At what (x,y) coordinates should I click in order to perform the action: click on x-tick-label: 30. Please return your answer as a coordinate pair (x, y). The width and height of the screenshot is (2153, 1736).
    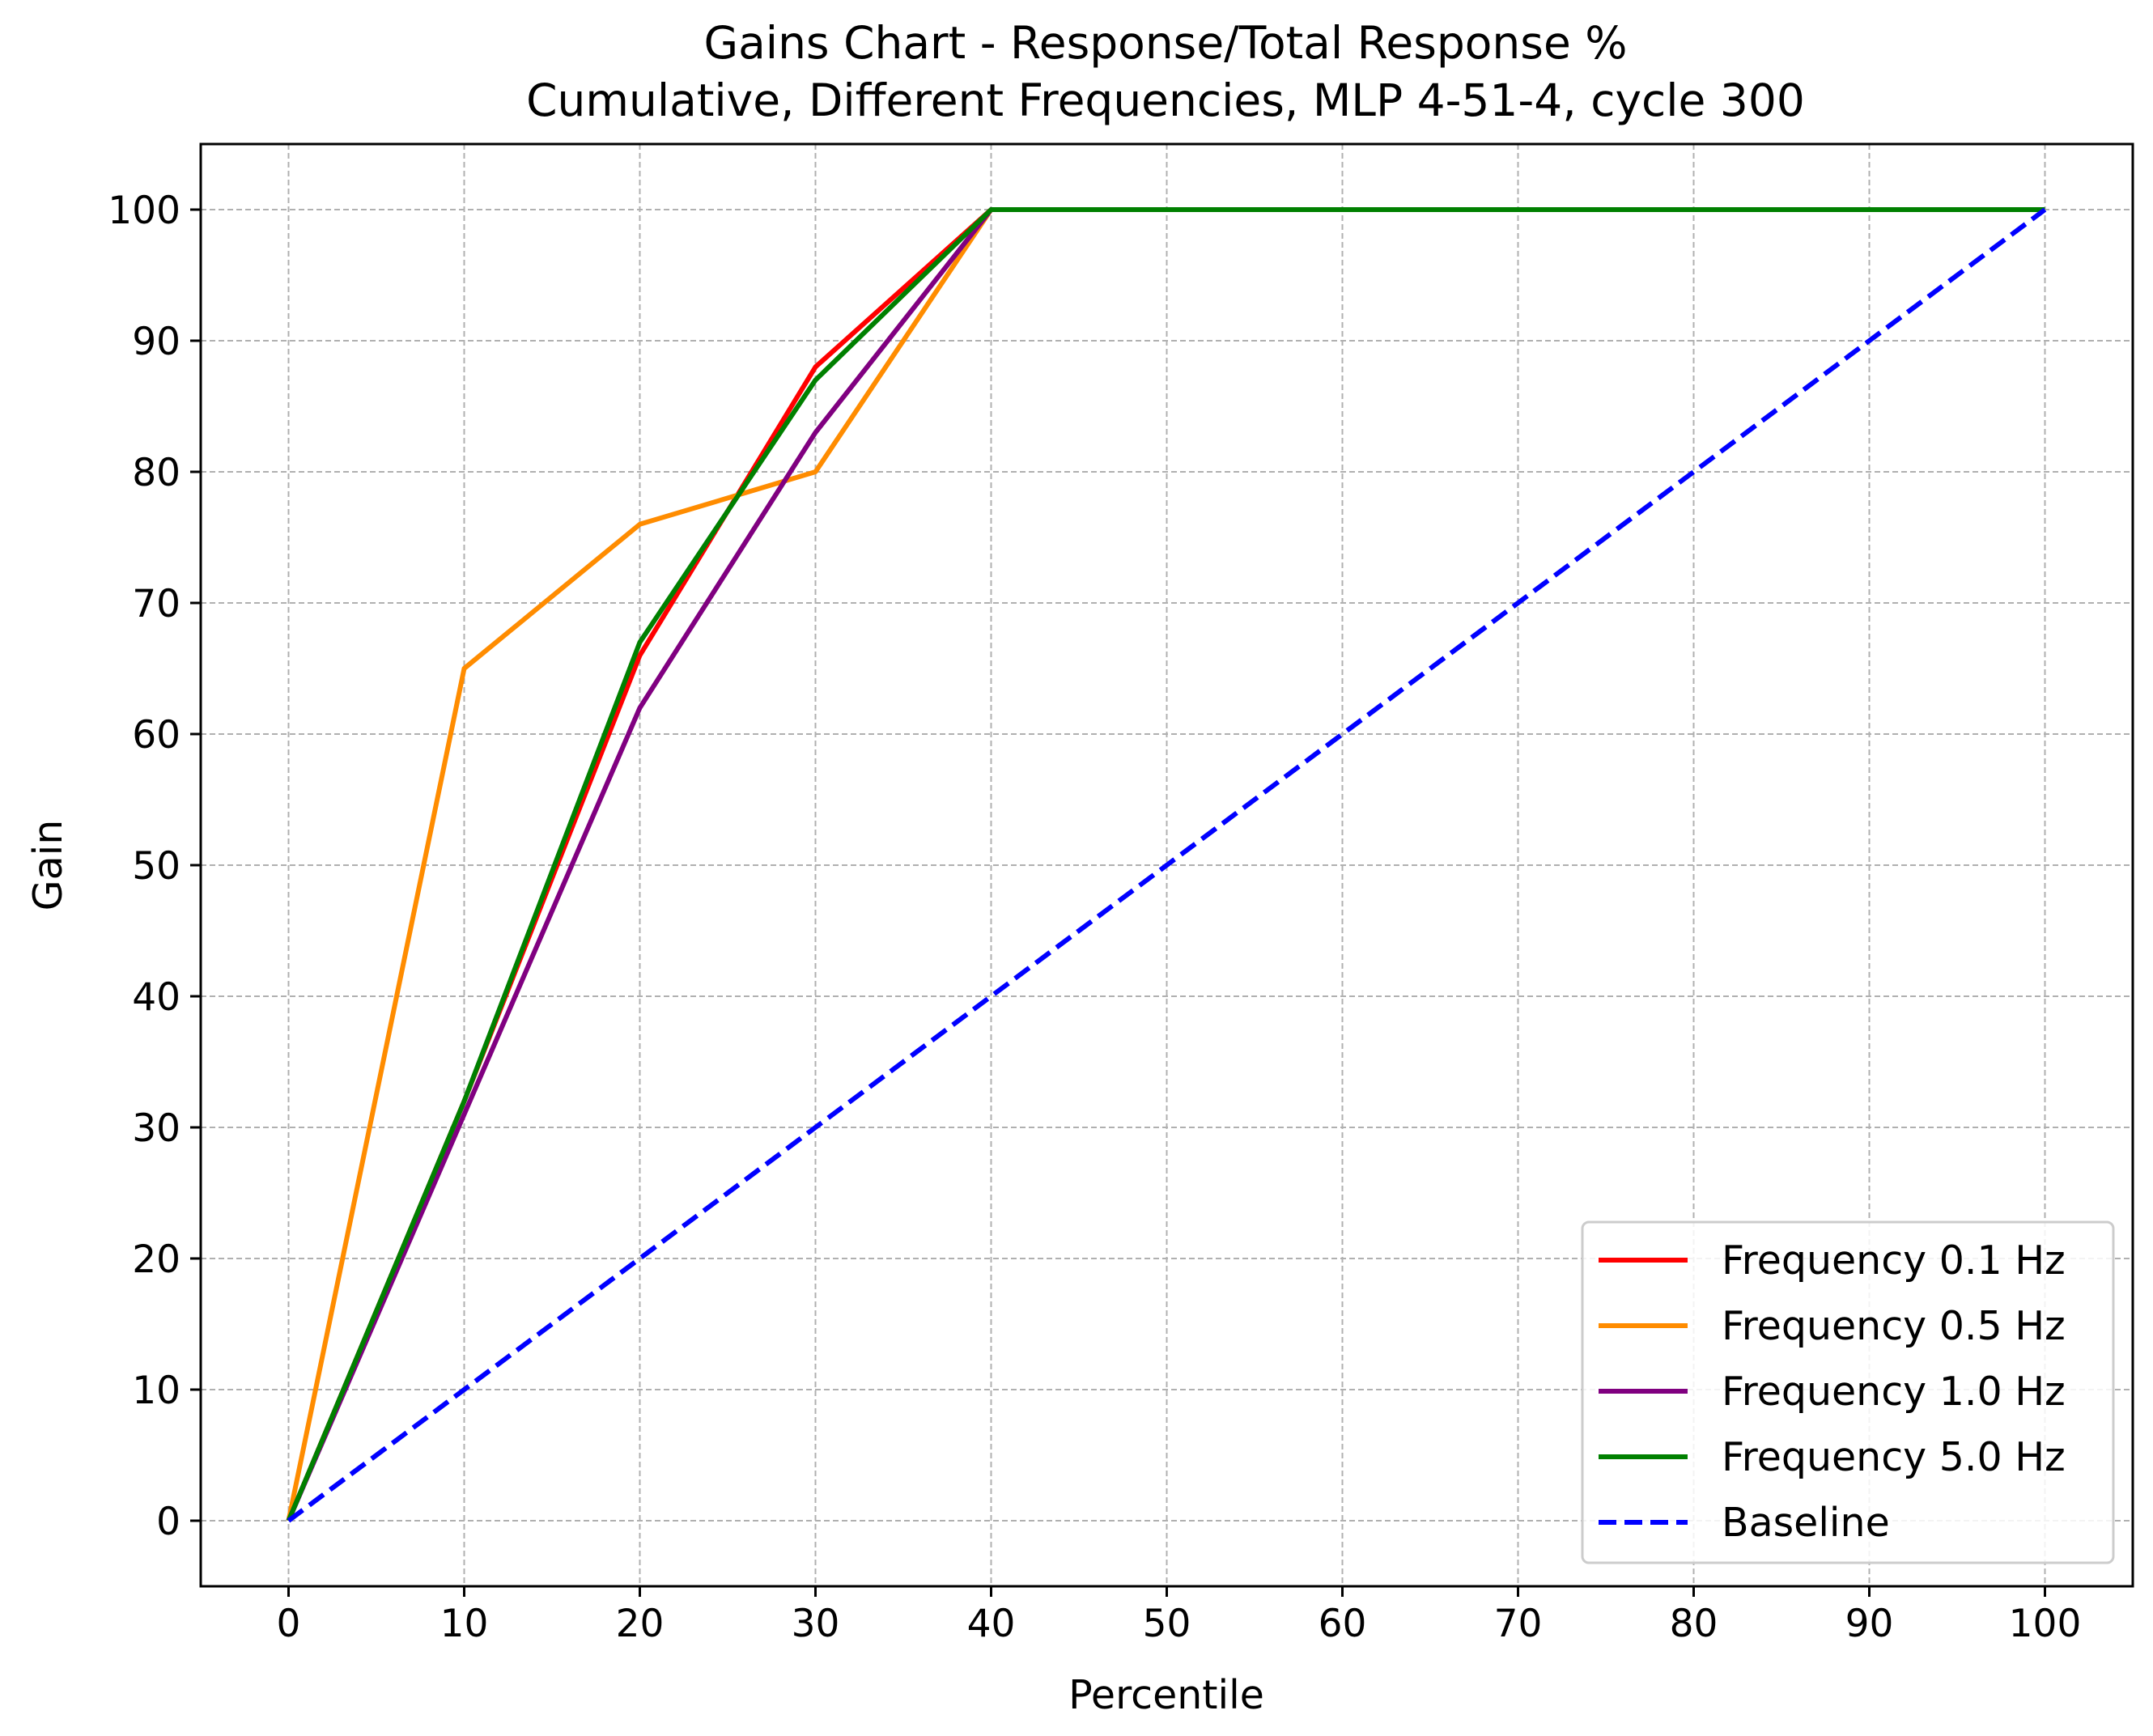
    Looking at the image, I should click on (816, 1624).